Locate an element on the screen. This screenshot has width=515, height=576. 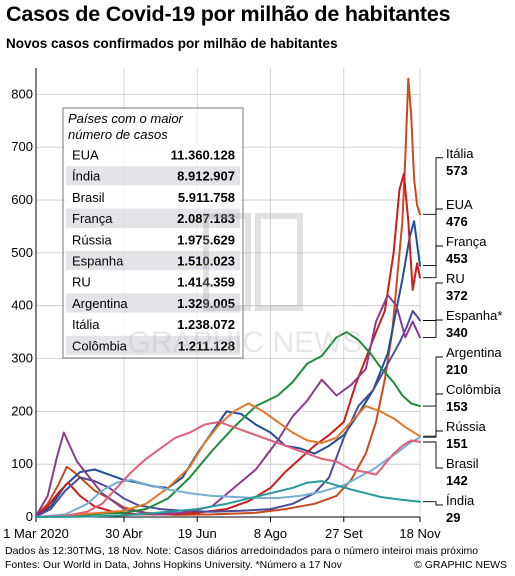
x-tick-label: 27 Set is located at coordinates (344, 533).